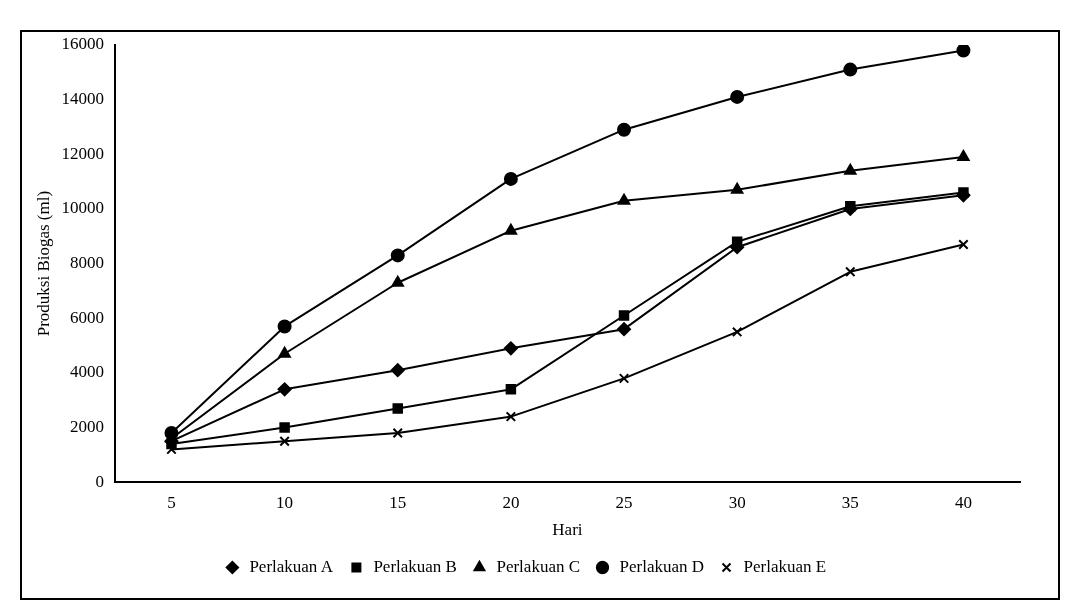 The image size is (1080, 611). Describe the element at coordinates (398, 502) in the screenshot. I see `x-tick-label: 15` at that location.